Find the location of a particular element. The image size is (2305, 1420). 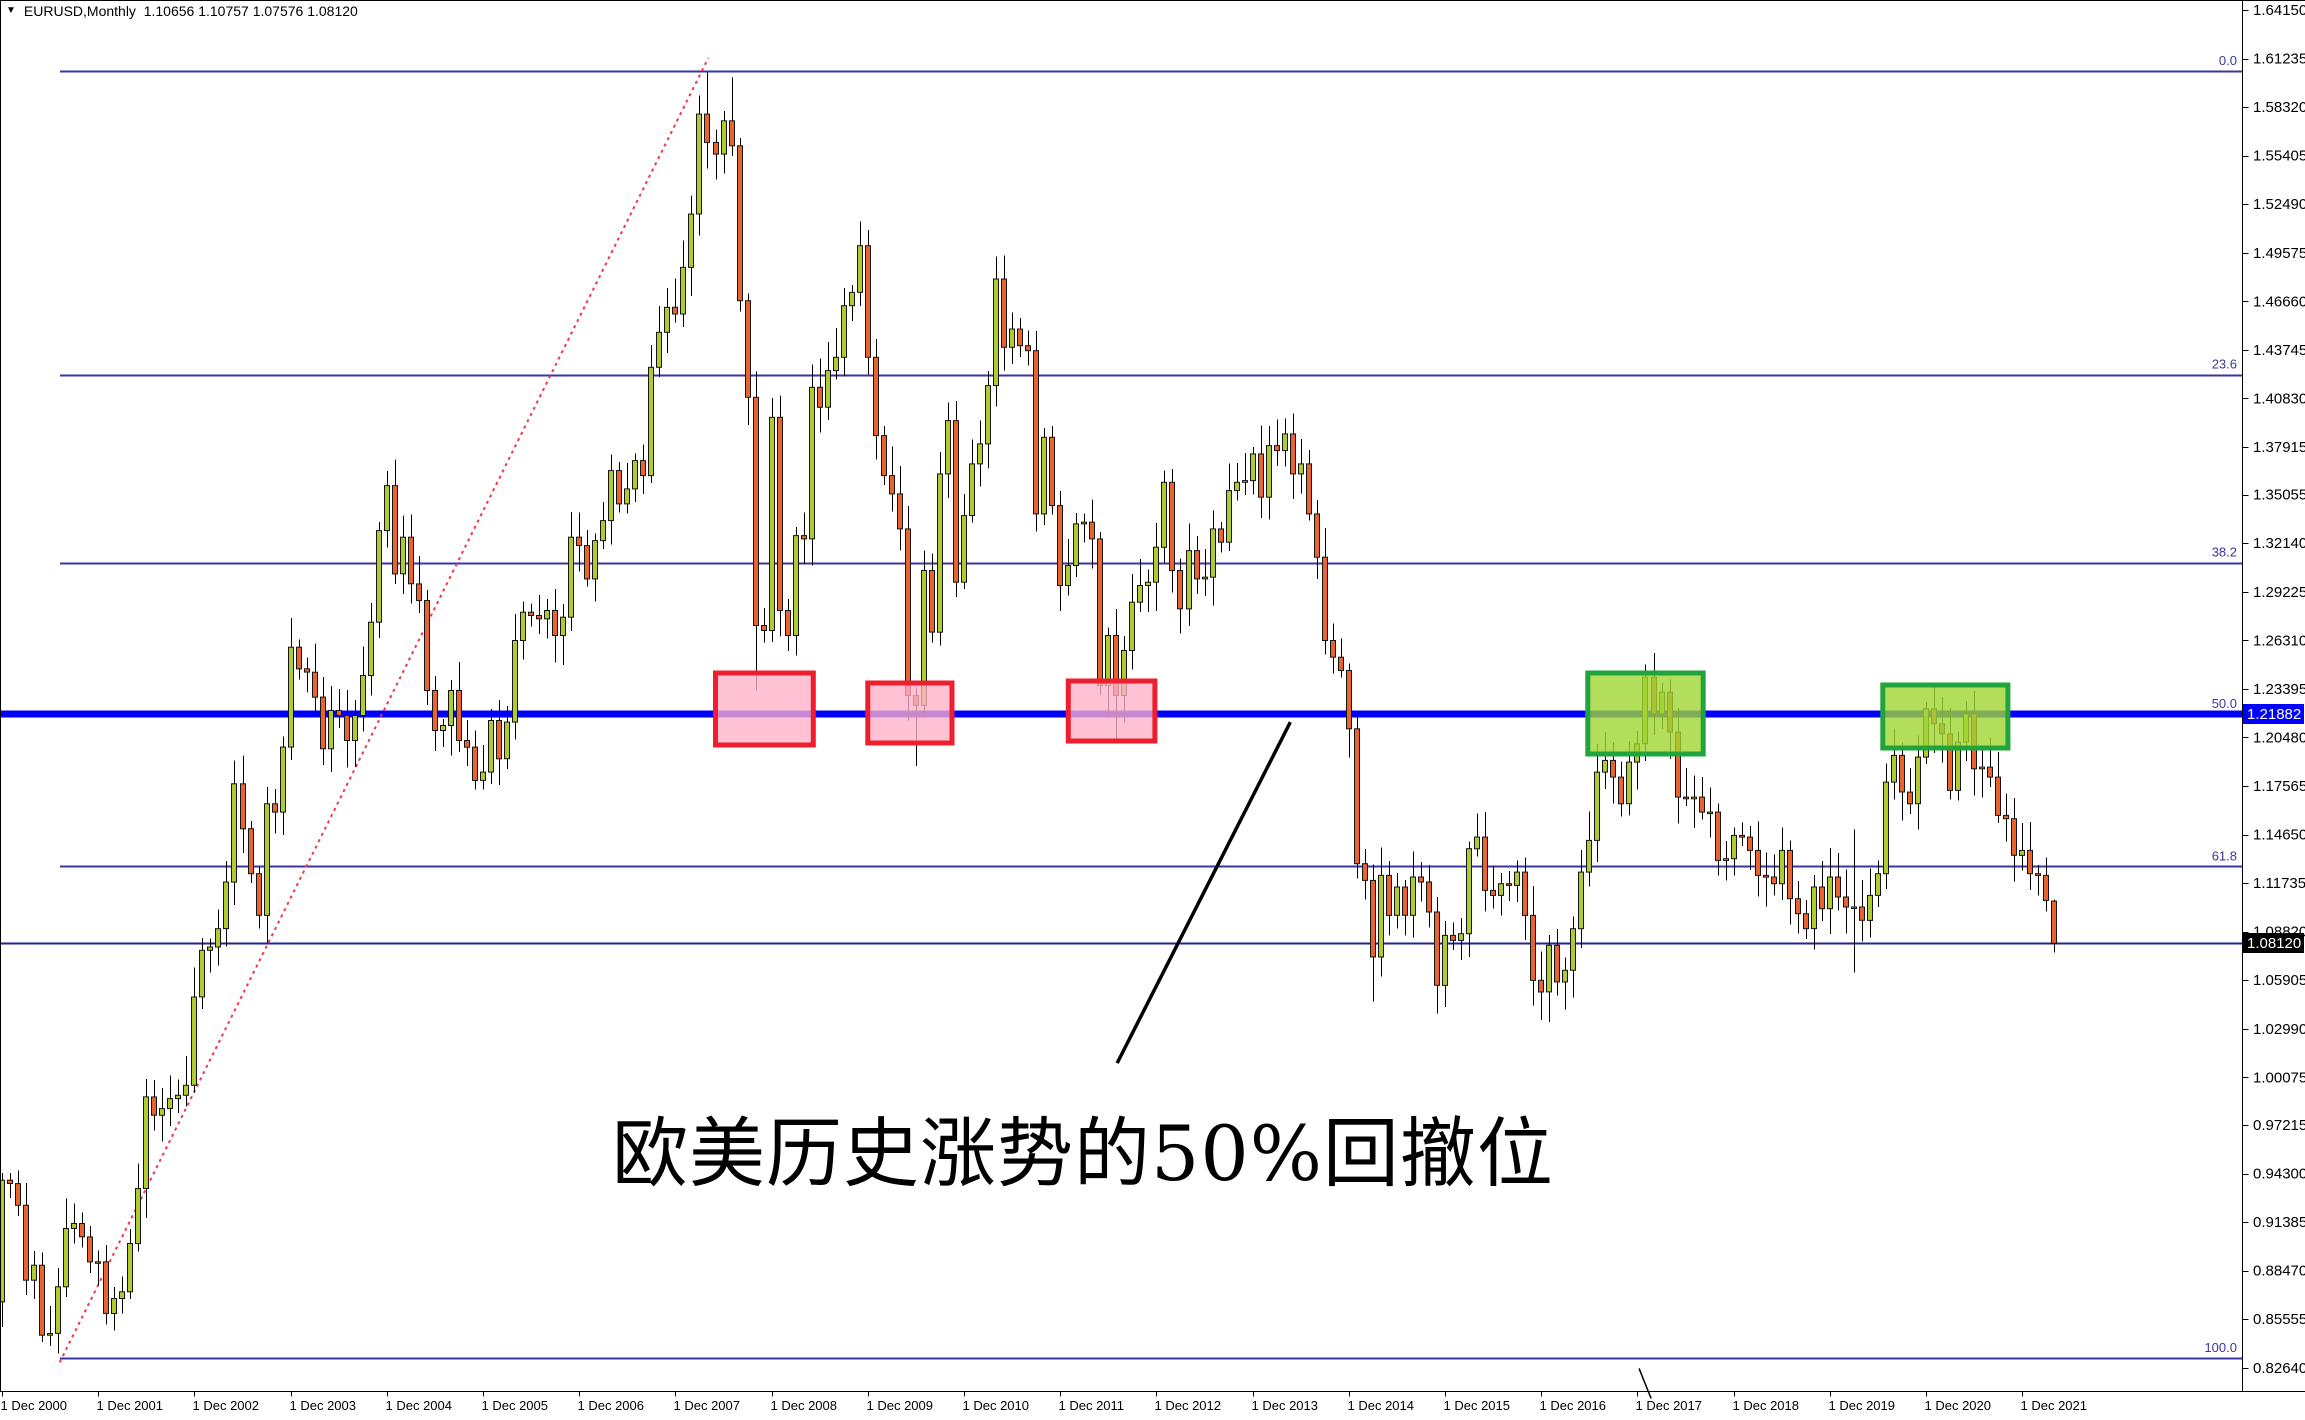

fifty-level-price-badge-bg is located at coordinates (2273, 714).